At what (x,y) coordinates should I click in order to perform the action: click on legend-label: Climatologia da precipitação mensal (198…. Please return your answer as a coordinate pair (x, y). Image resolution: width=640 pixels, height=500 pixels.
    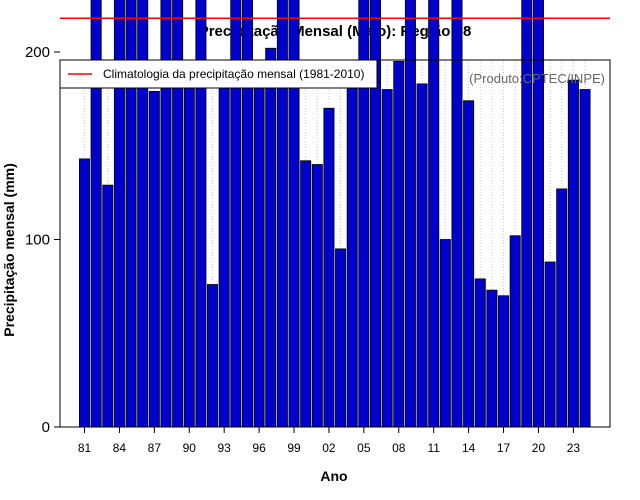
    Looking at the image, I should click on (233, 74).